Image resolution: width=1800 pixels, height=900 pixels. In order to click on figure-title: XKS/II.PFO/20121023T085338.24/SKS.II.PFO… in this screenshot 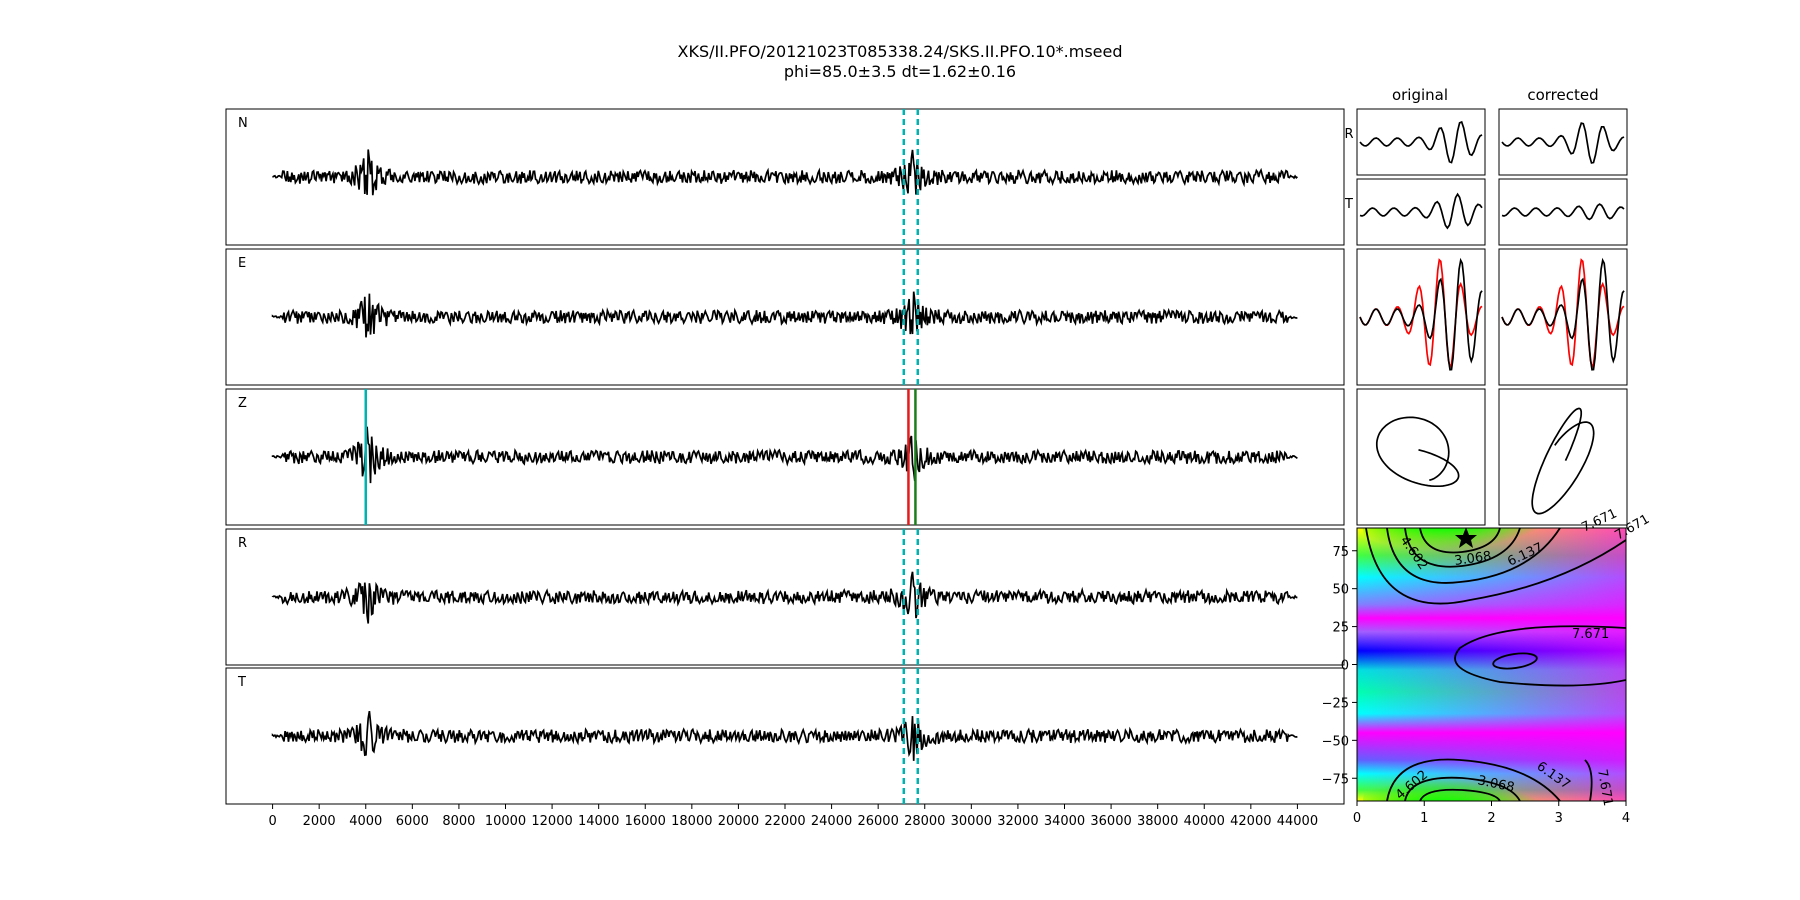, I will do `click(900, 51)`.